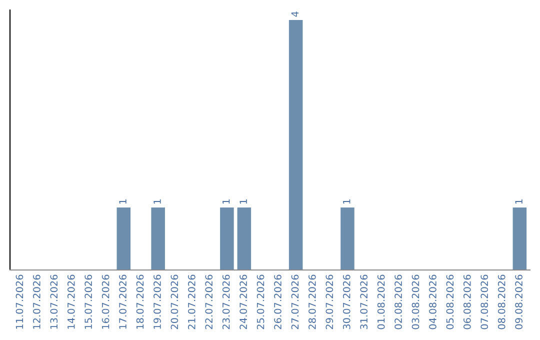 The image size is (540, 340). What do you see at coordinates (106, 301) in the screenshot?
I see `x-tick-label: 16.07.2026` at bounding box center [106, 301].